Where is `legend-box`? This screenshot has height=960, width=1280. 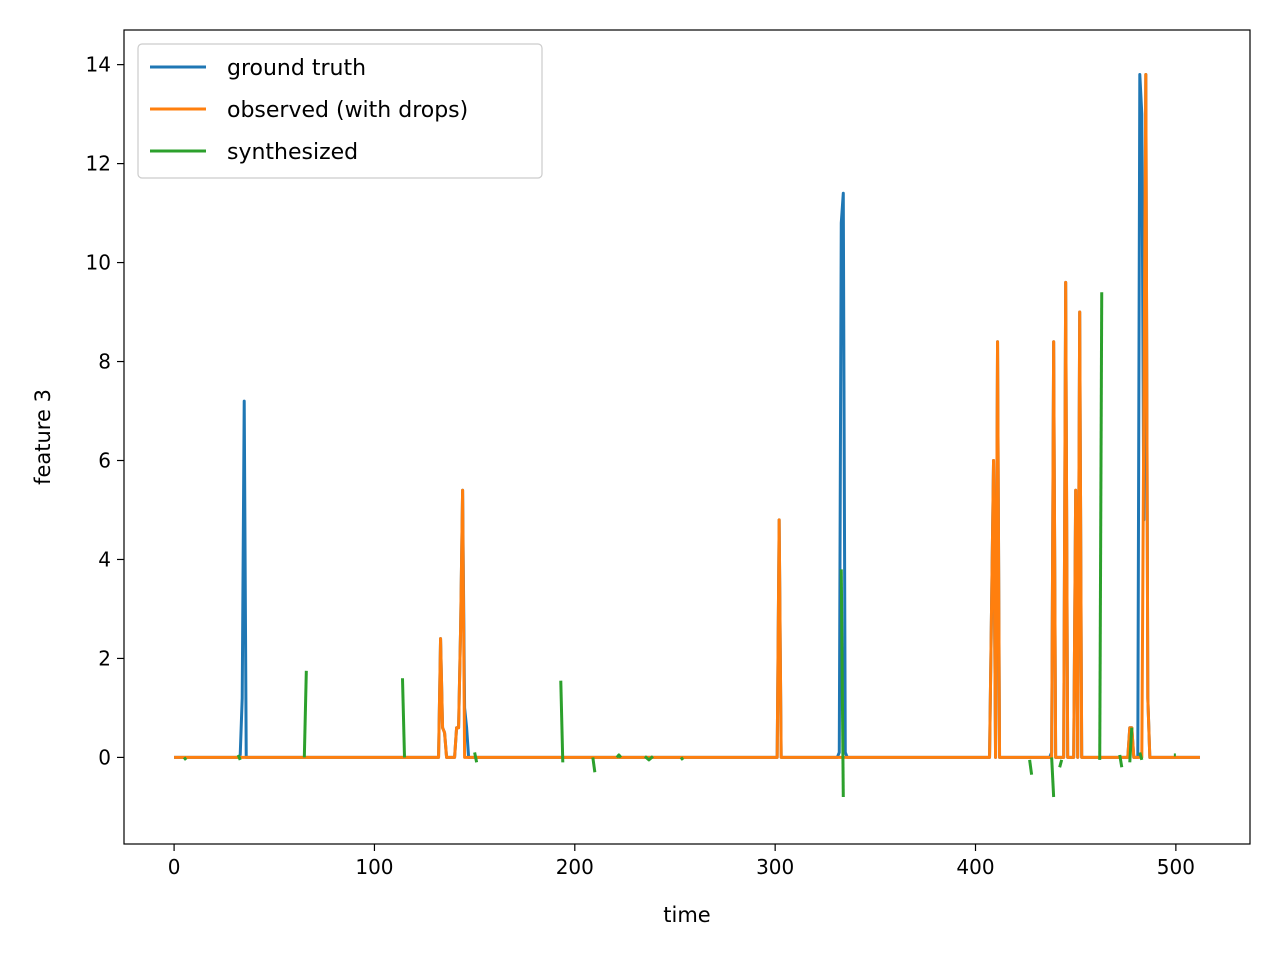 legend-box is located at coordinates (340, 111).